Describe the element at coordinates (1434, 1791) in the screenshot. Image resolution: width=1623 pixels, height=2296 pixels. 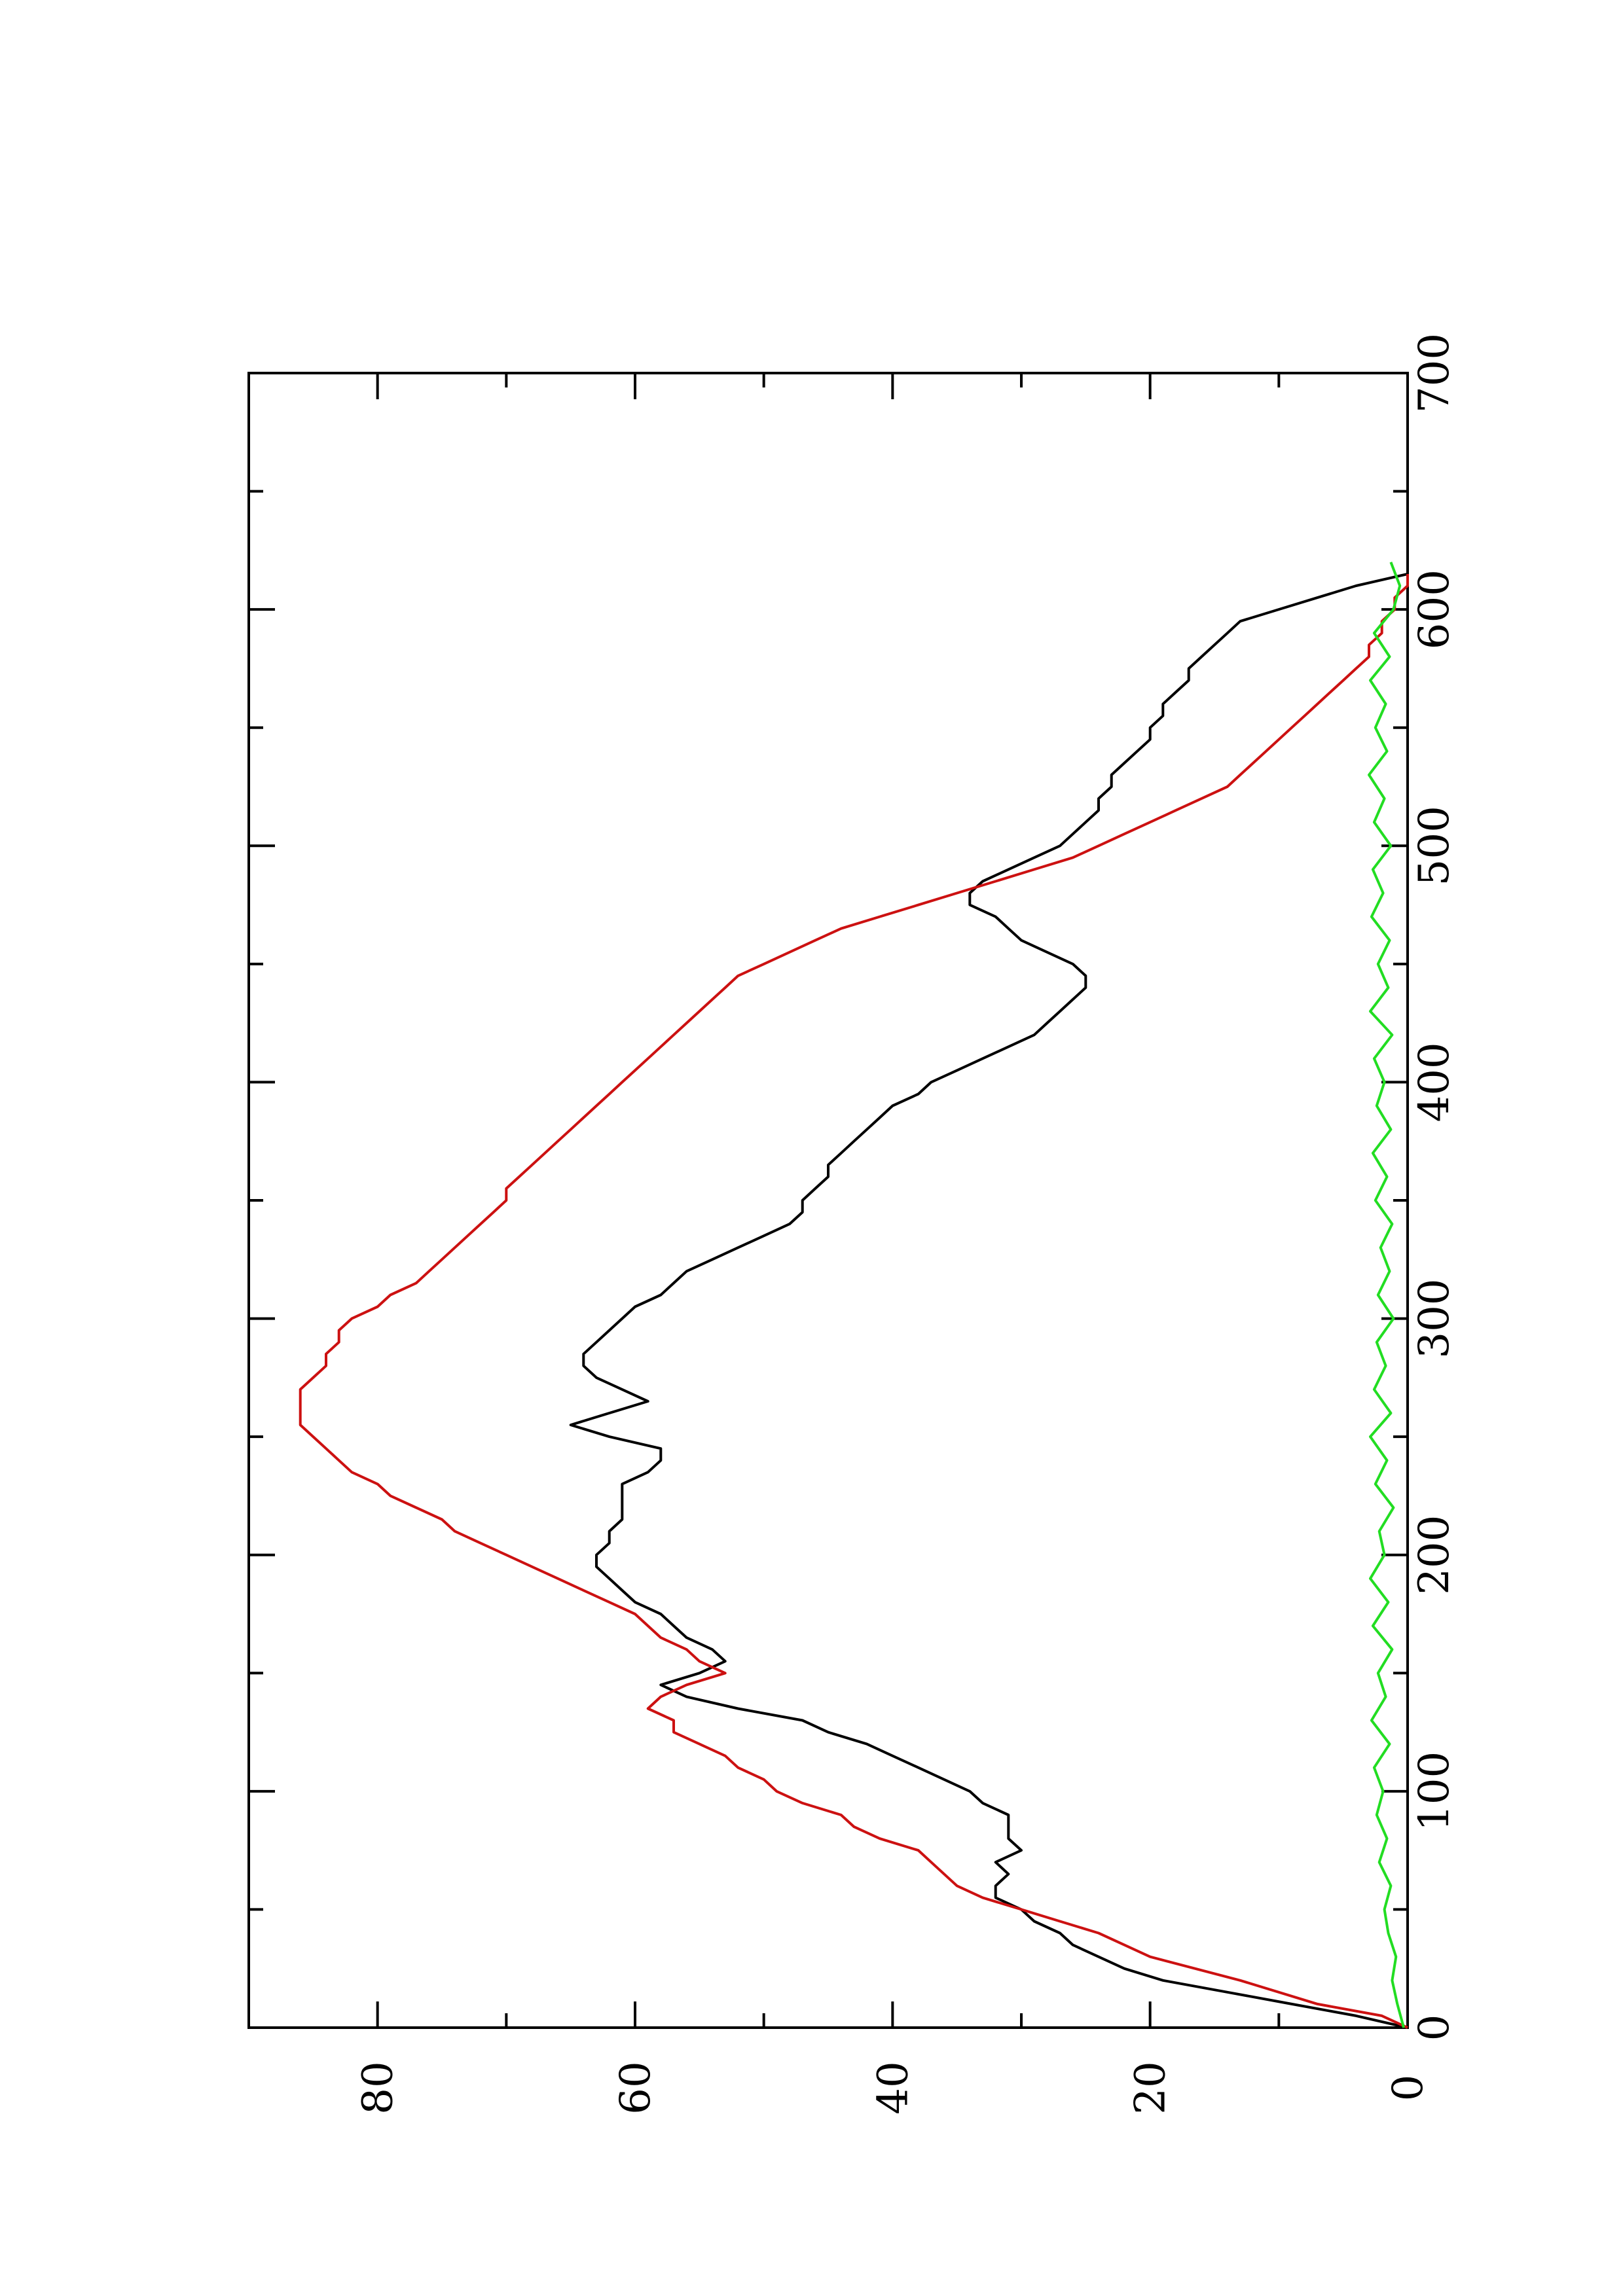
I see `x-tick-label: 100` at that location.